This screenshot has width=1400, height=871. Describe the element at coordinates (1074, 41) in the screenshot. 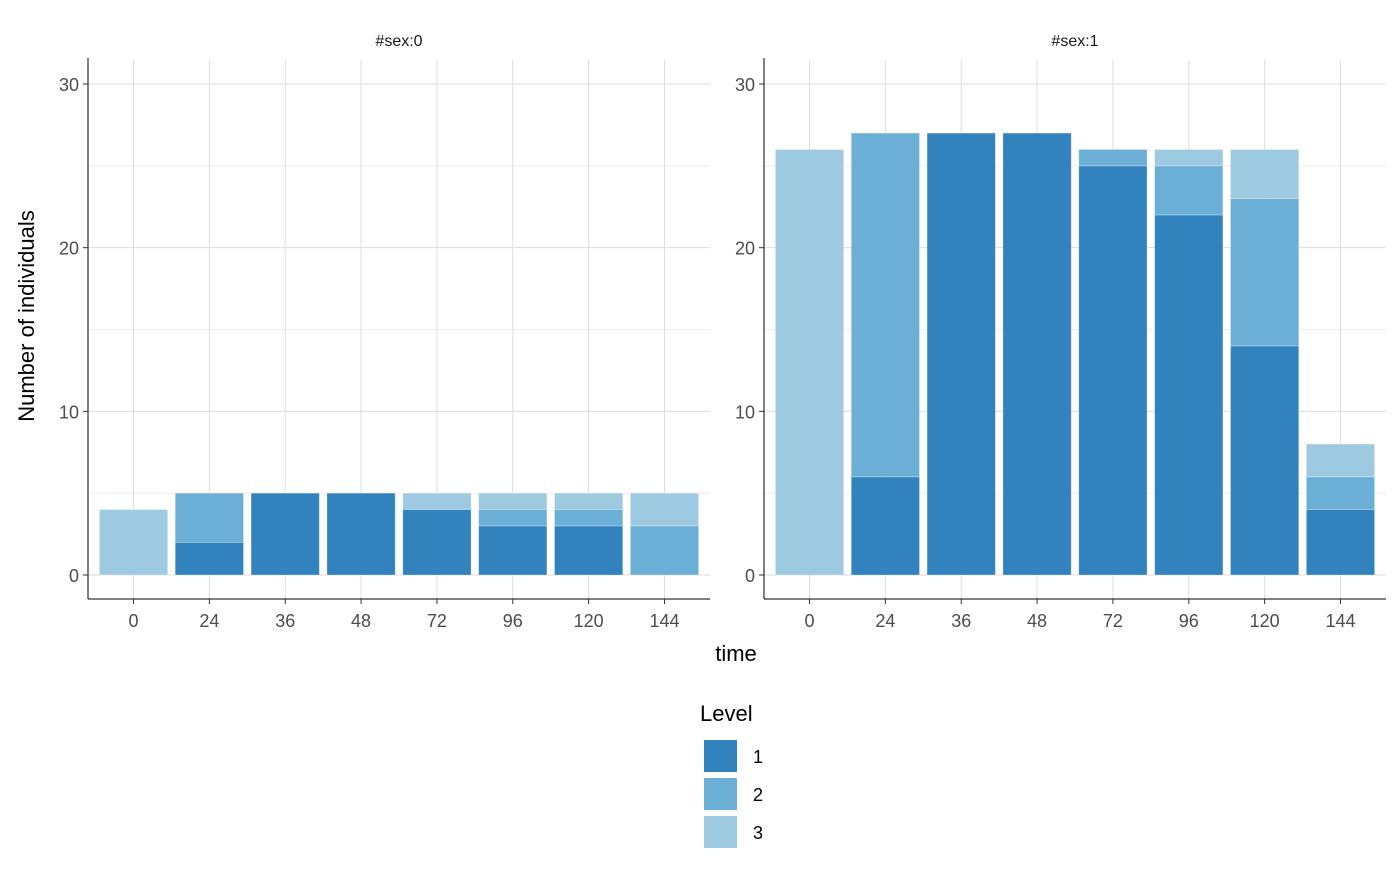

I see `panel-strip-title: #sex:1` at that location.